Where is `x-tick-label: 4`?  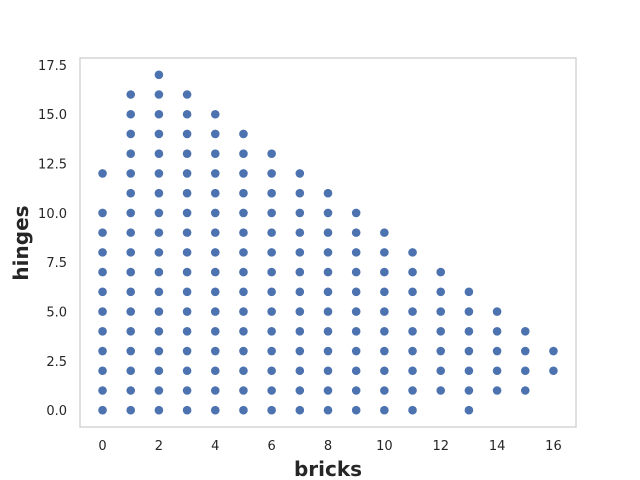
x-tick-label: 4 is located at coordinates (215, 446).